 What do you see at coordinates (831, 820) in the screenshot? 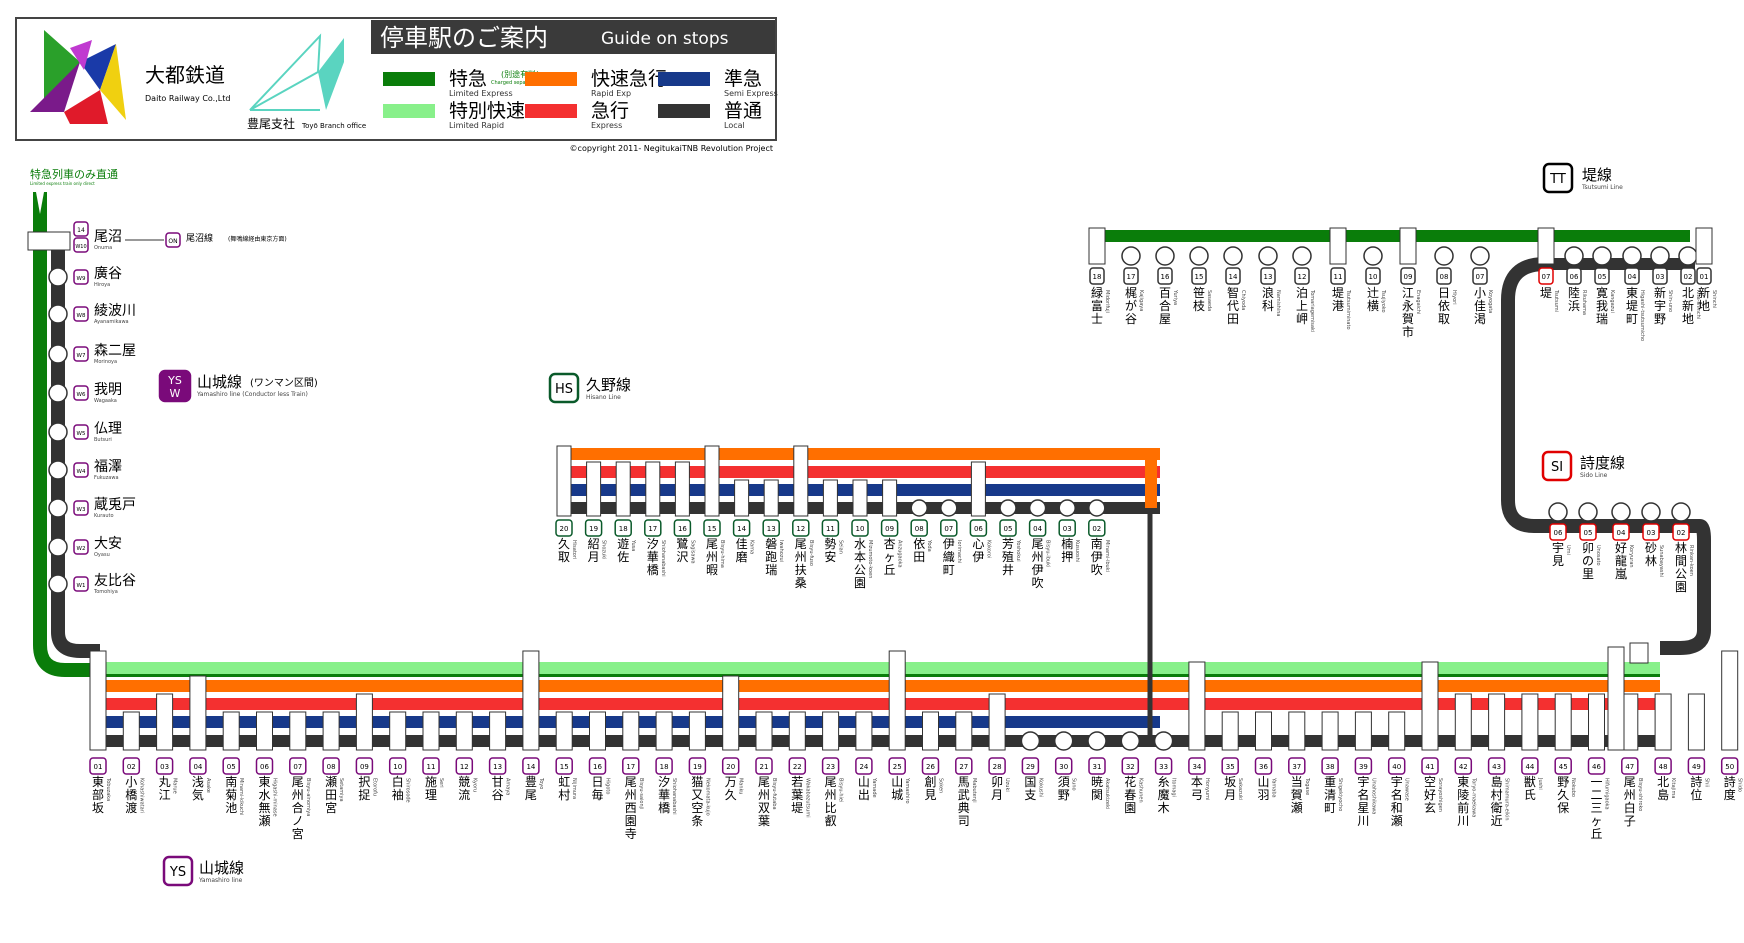
I see `station-char: 叡` at bounding box center [831, 820].